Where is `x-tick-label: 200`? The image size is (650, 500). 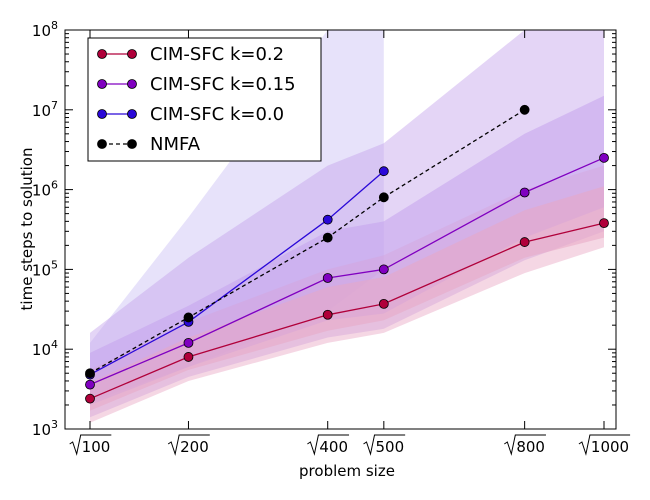 x-tick-label: 200 is located at coordinates (188, 445).